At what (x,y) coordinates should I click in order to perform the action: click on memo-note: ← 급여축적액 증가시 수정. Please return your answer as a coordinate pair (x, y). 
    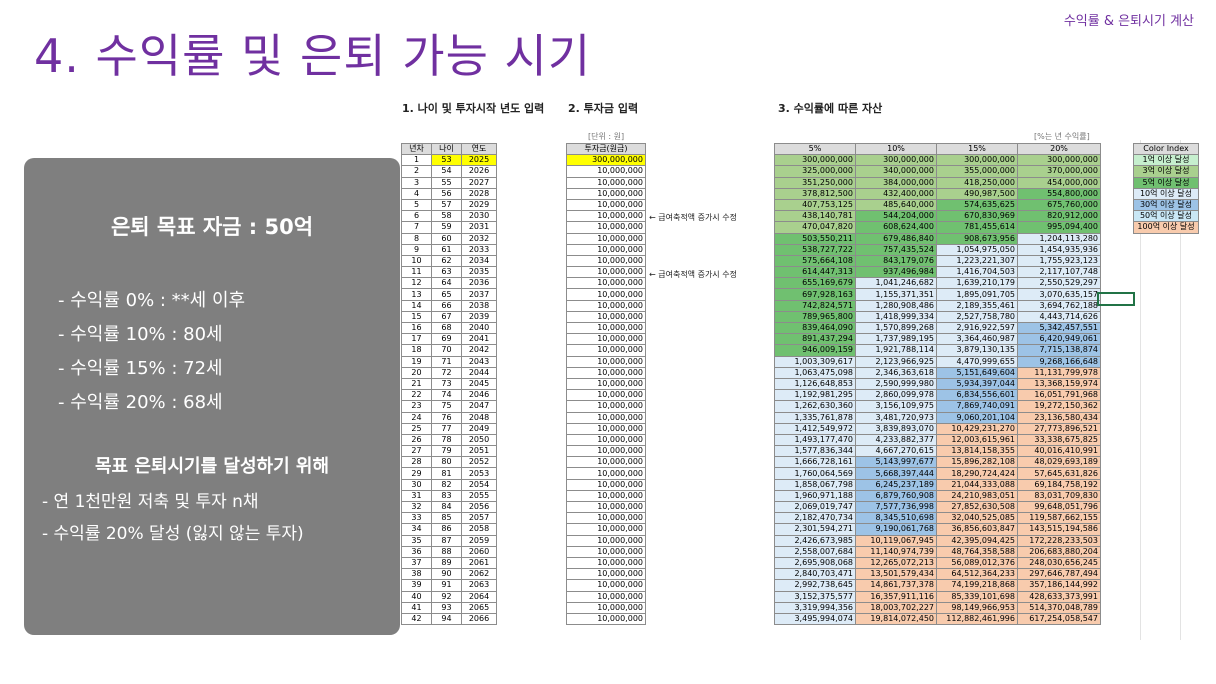
    Looking at the image, I should click on (693, 217).